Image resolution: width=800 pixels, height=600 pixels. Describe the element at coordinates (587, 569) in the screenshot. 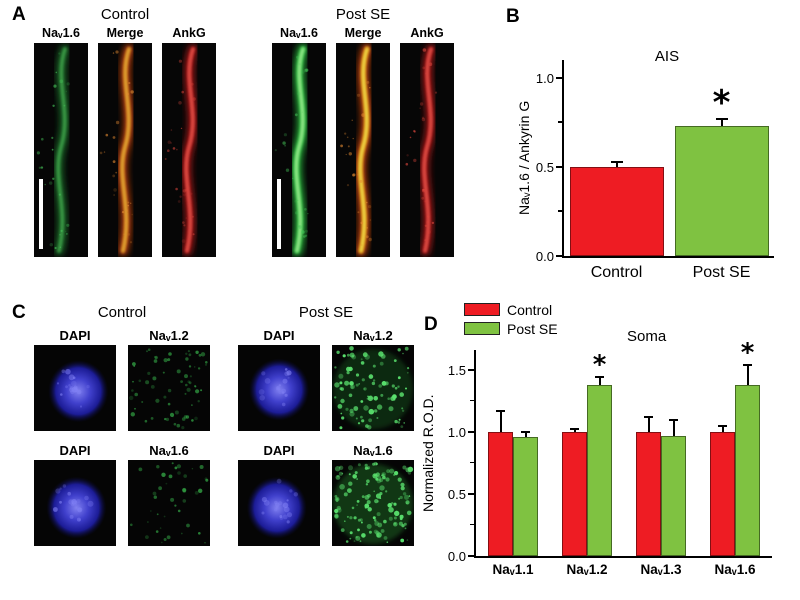

I see `x-tick-label: Naᵥ1.2` at that location.